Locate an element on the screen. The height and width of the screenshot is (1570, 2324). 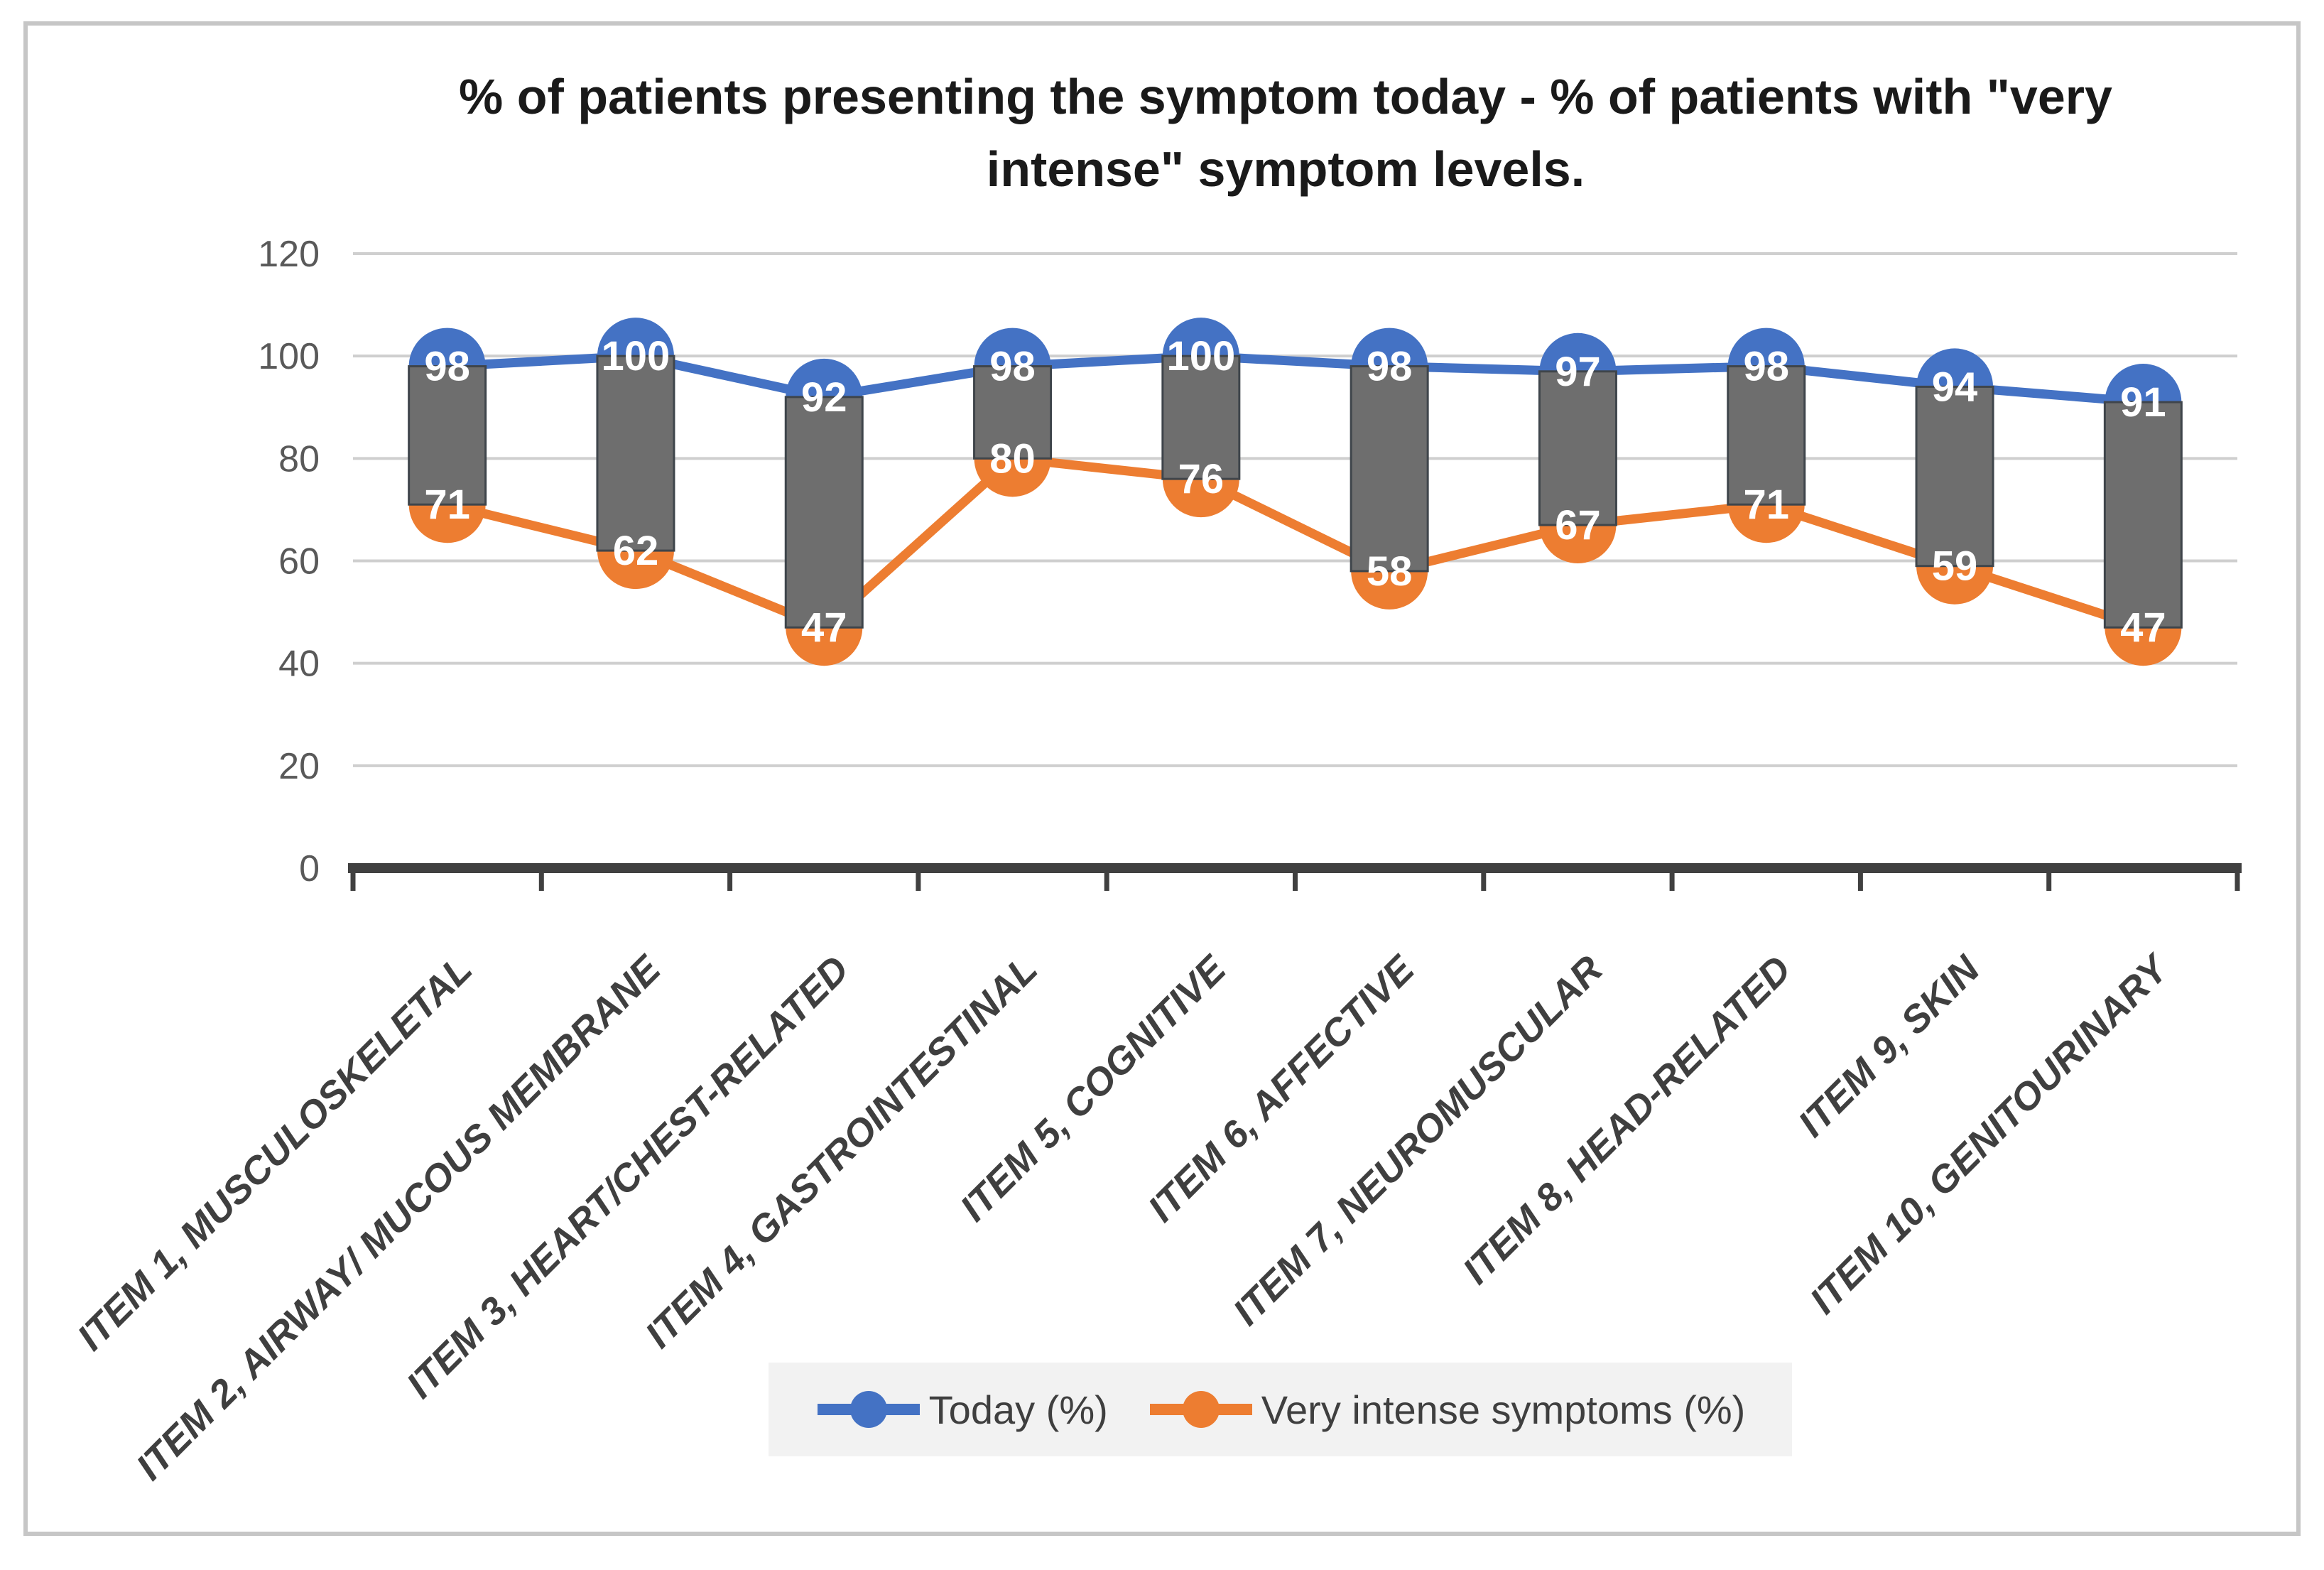
category-label: ITEM 8, HEAD-RELATED is located at coordinates (1627, 1120).